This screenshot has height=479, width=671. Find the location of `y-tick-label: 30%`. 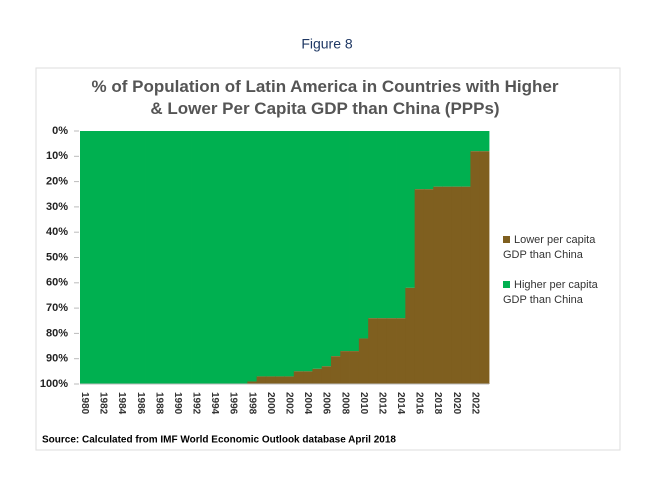

y-tick-label: 30% is located at coordinates (57, 207).